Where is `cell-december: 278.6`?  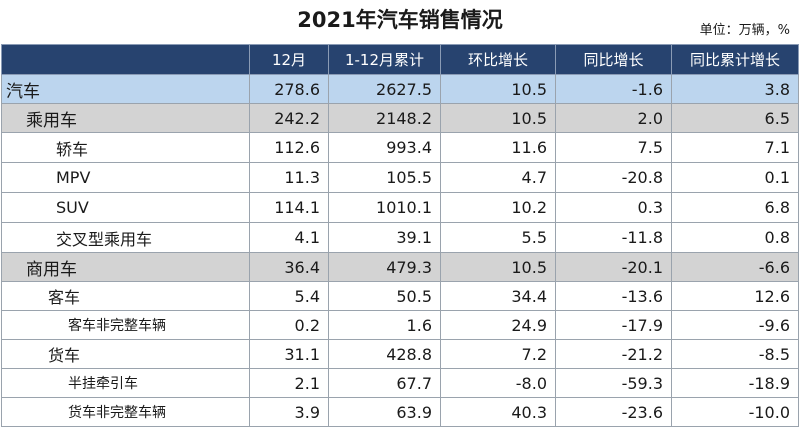 cell-december: 278.6 is located at coordinates (289, 89).